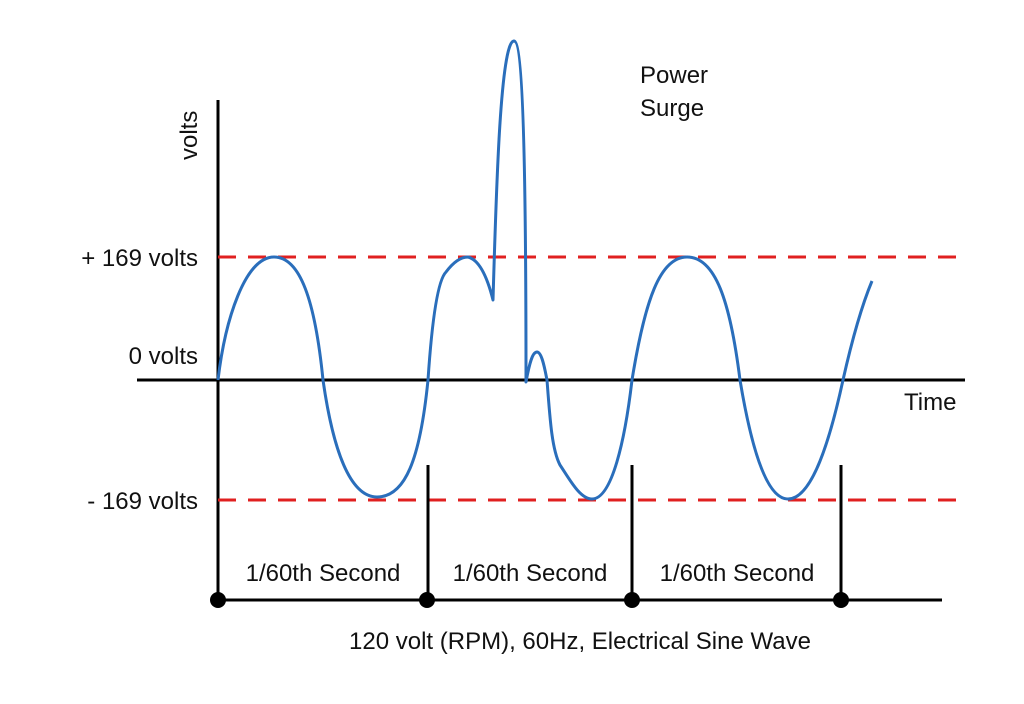 This screenshot has height=704, width=1024. I want to click on positive-level-label: + 169 volts, so click(139, 258).